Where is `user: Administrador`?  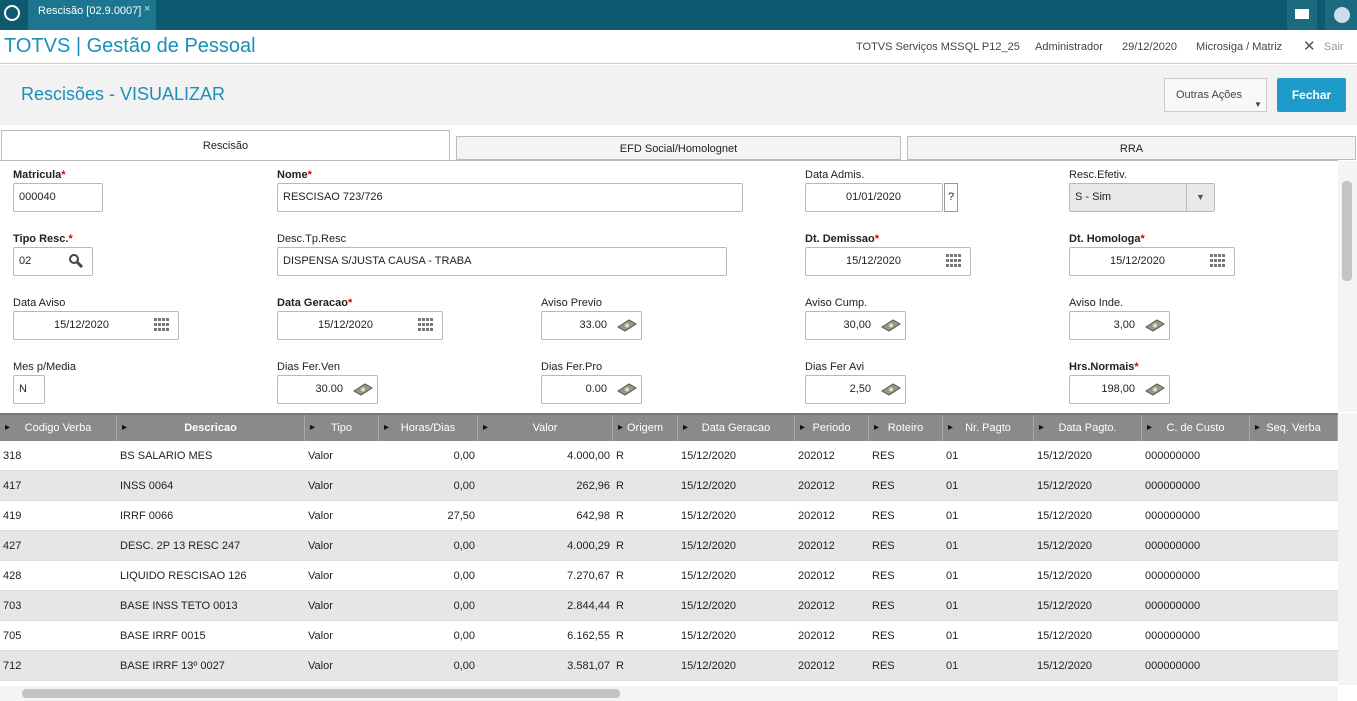
user: Administrador is located at coordinates (1069, 47).